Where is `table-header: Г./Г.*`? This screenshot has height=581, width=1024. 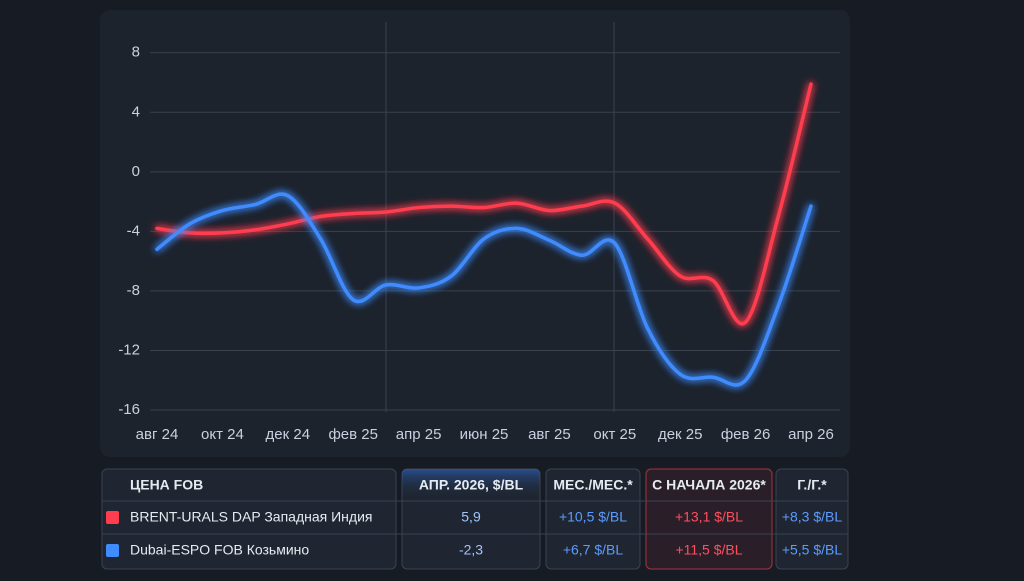
table-header: Г./Г.* is located at coordinates (812, 485).